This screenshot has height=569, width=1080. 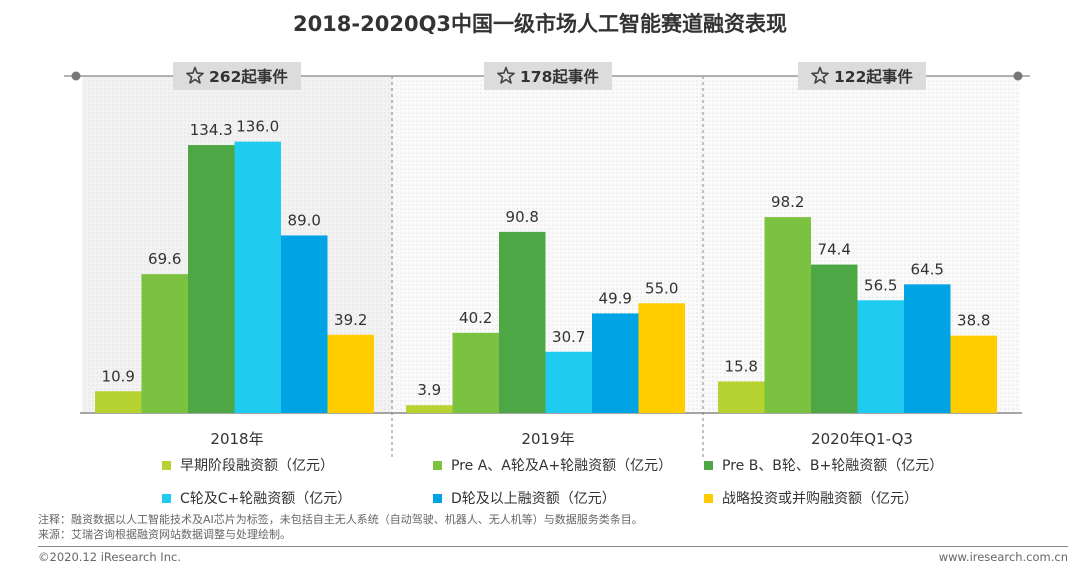 I want to click on source-line: 来源：艾瑞咨询根据融资网站数据调整与处理绘制。, so click(x=164, y=534).